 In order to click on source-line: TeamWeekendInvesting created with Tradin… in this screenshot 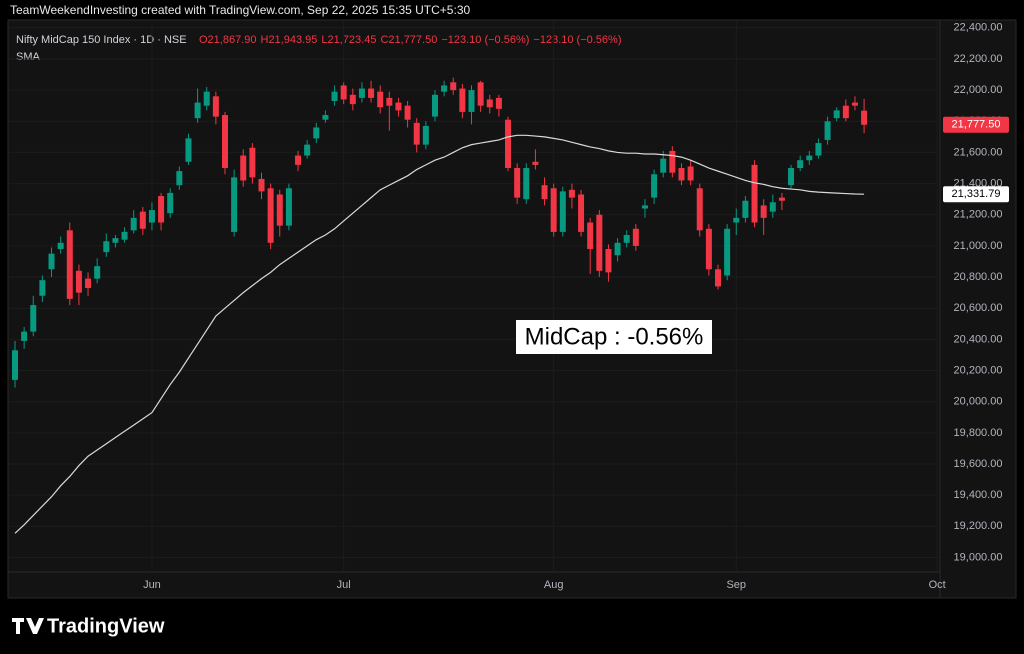, I will do `click(240, 10)`.